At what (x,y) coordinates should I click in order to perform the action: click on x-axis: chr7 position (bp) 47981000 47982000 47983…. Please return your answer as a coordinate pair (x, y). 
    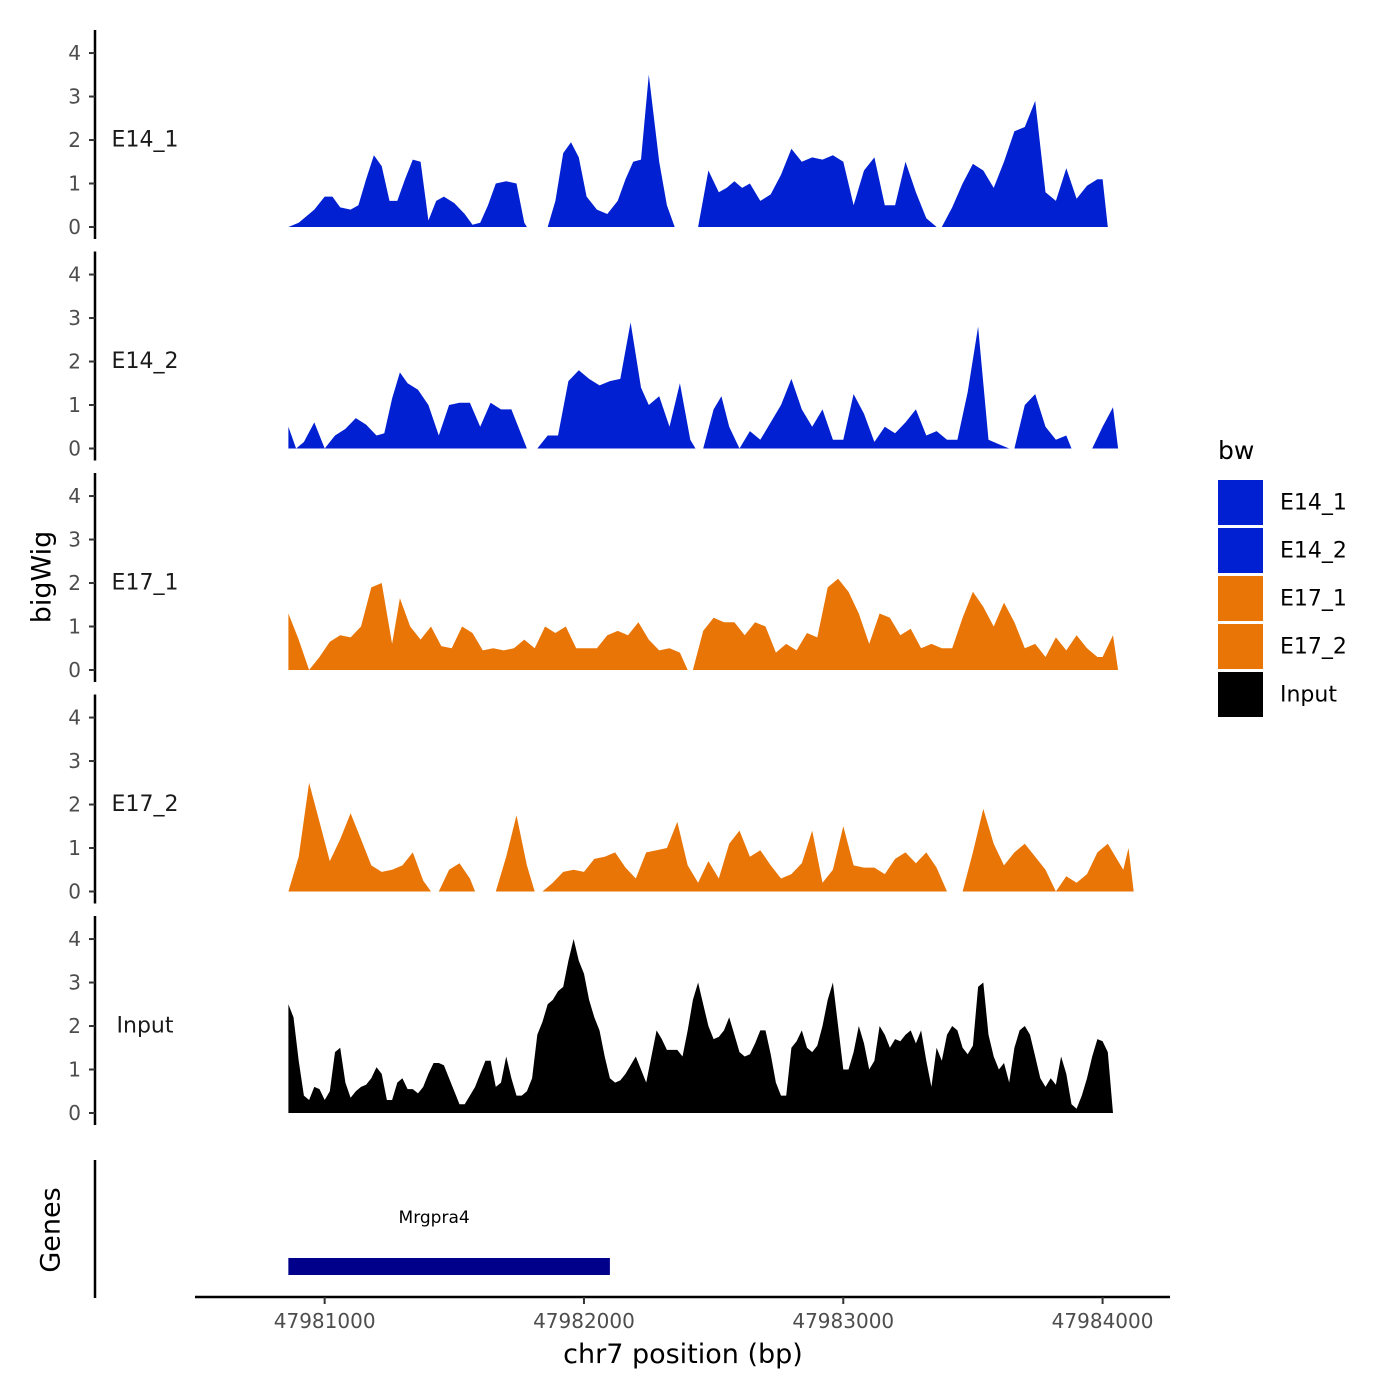
    Looking at the image, I should click on (682, 1332).